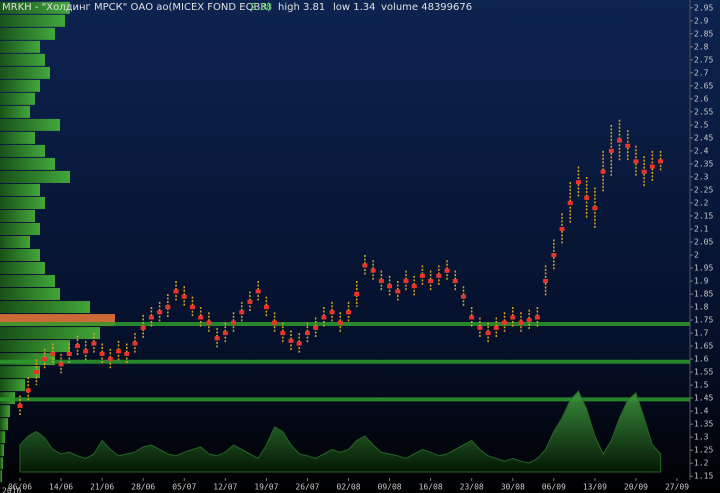 This screenshot has height=493, width=720. Describe the element at coordinates (701, 411) in the screenshot. I see `y-tick-label: 1.4` at that location.